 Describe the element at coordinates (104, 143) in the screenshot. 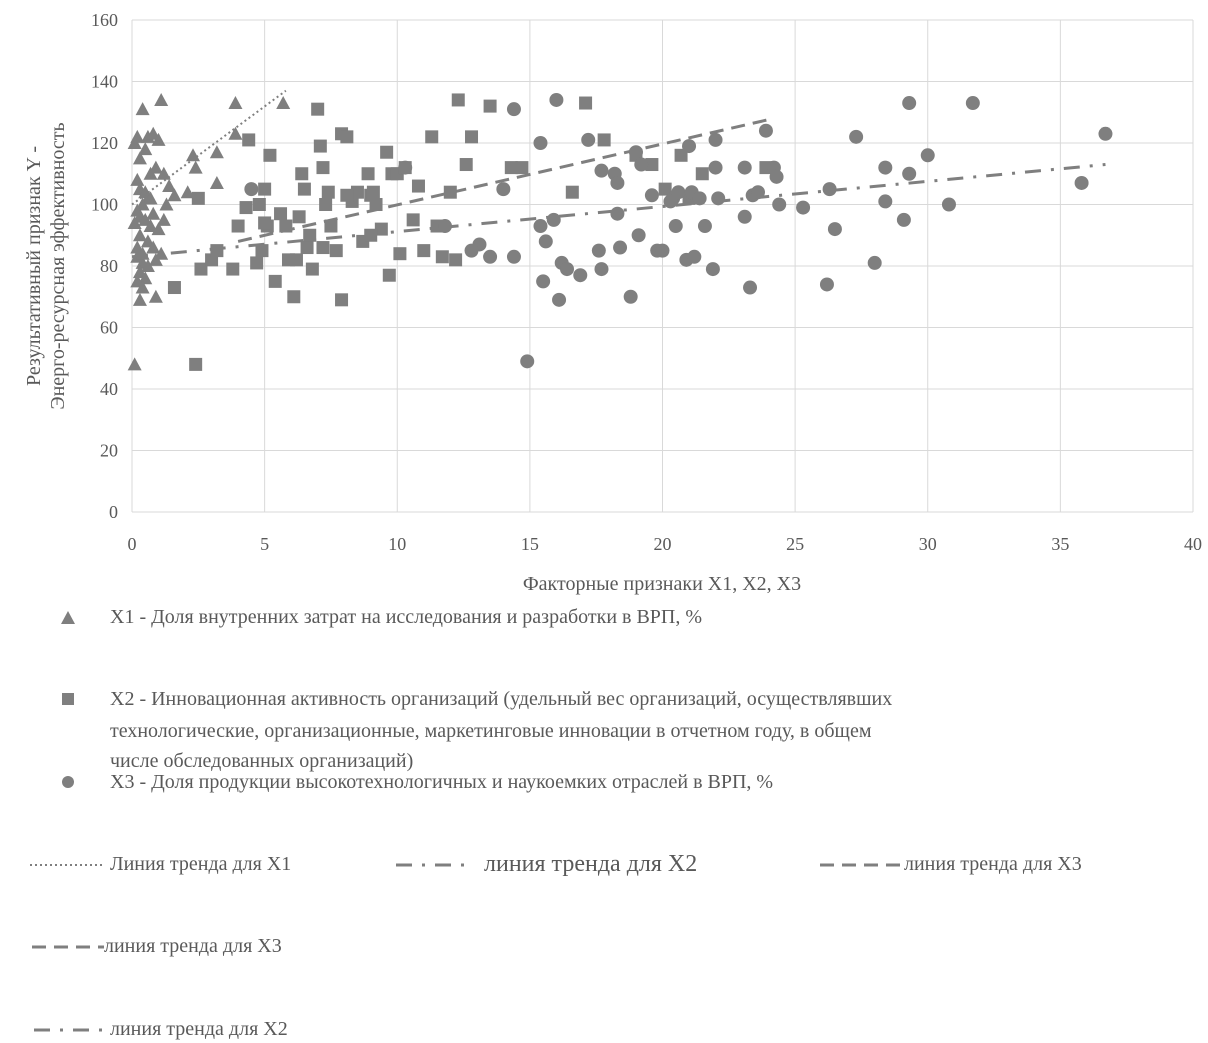

I see `y-tick-label: 120` at that location.